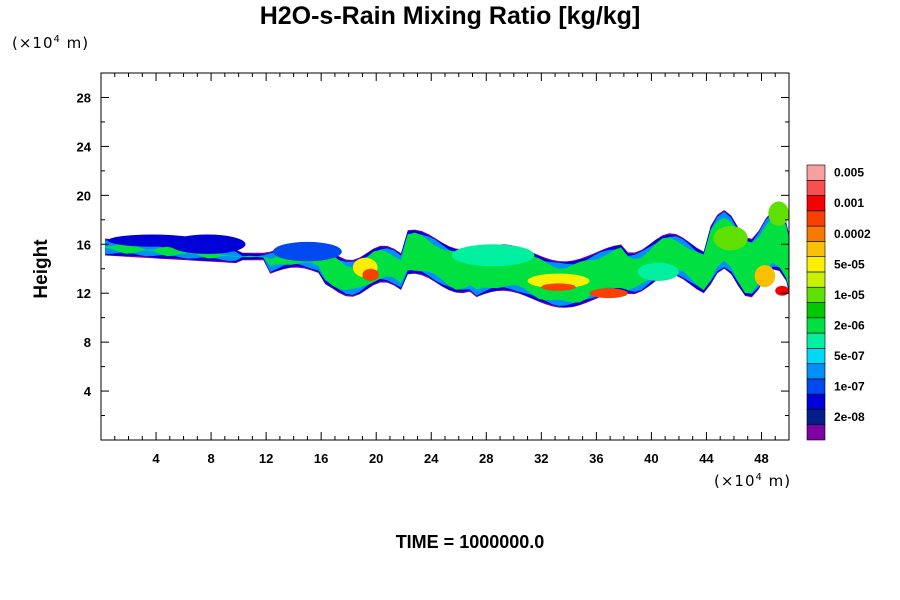 This screenshot has width=900, height=600. What do you see at coordinates (156, 458) in the screenshot?
I see `x-tick-label: 4` at bounding box center [156, 458].